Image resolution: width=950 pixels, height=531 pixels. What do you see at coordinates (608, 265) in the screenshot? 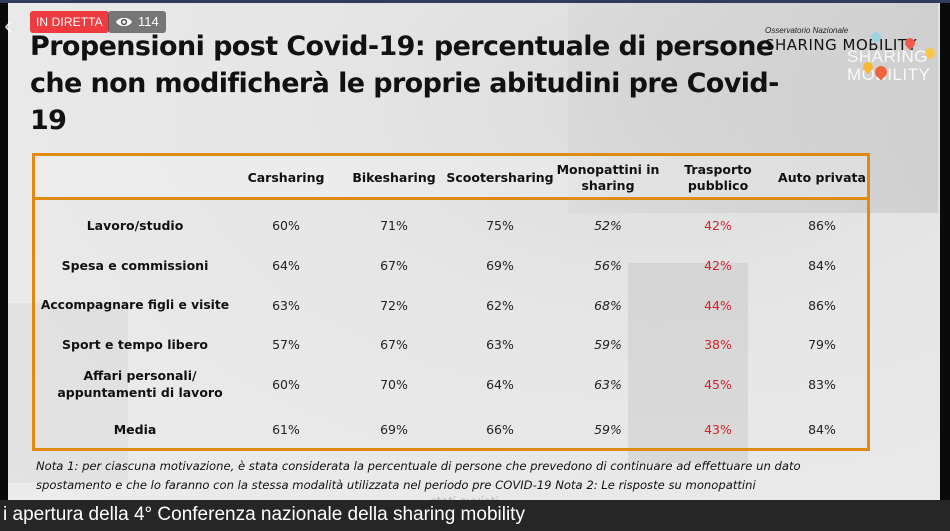
I see `cell-monopattini: 56%` at bounding box center [608, 265].